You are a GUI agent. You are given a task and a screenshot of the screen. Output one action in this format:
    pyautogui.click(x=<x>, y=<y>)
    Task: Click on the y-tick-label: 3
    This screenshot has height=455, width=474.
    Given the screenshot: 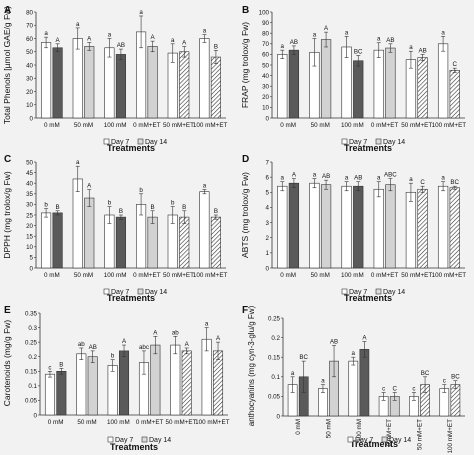 What is the action you would take?
    pyautogui.click(x=268, y=223)
    